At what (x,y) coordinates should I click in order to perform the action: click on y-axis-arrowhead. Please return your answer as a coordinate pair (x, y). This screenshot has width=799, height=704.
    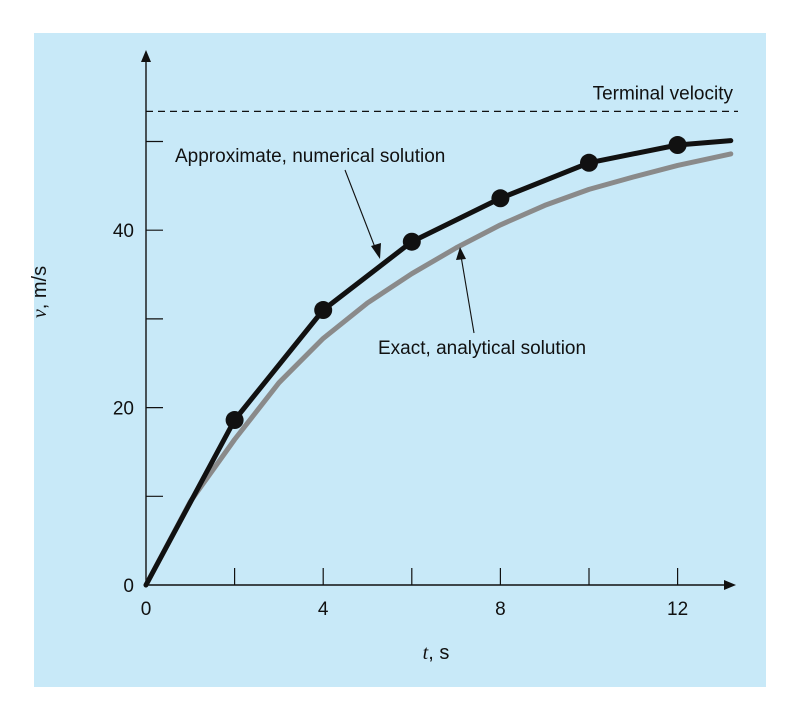
    Looking at the image, I should click on (146, 56).